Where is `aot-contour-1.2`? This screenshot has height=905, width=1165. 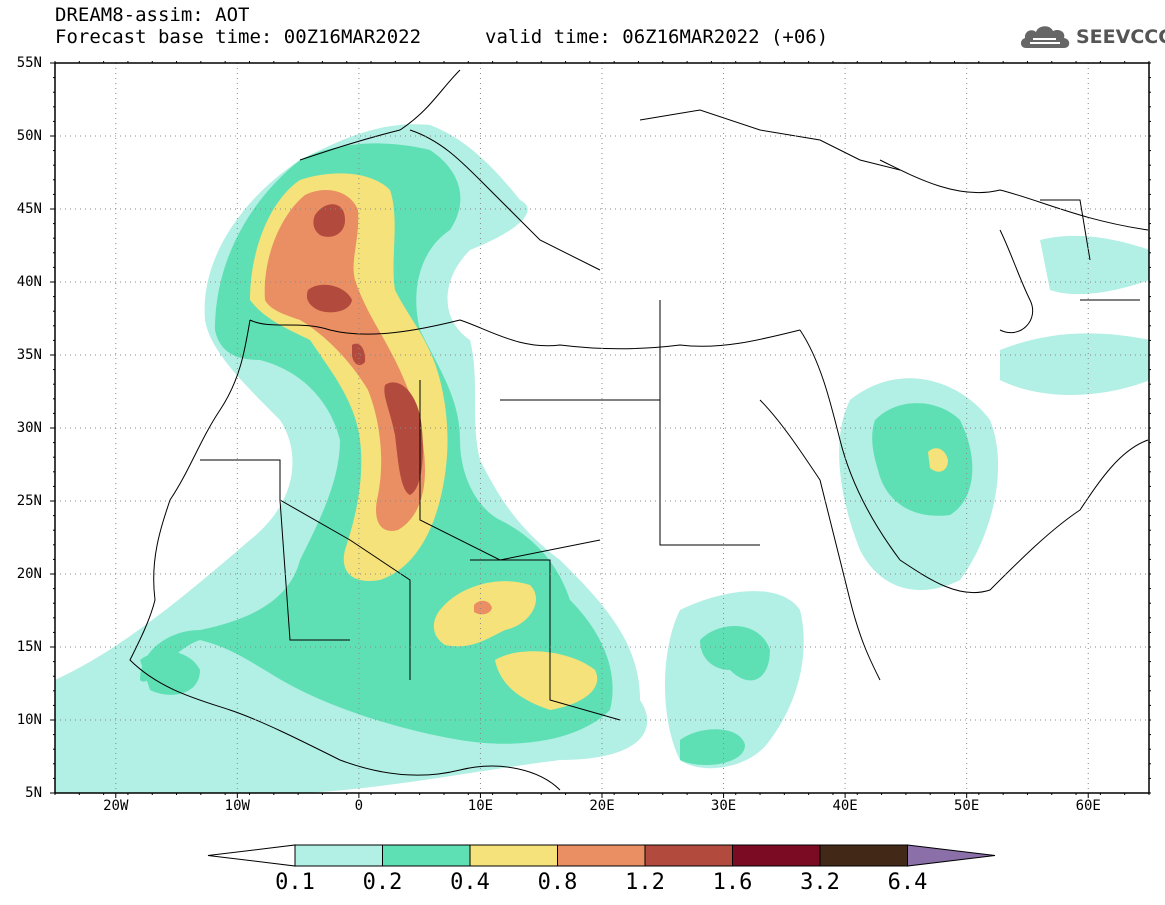 aot-contour-1.2 is located at coordinates (364, 349).